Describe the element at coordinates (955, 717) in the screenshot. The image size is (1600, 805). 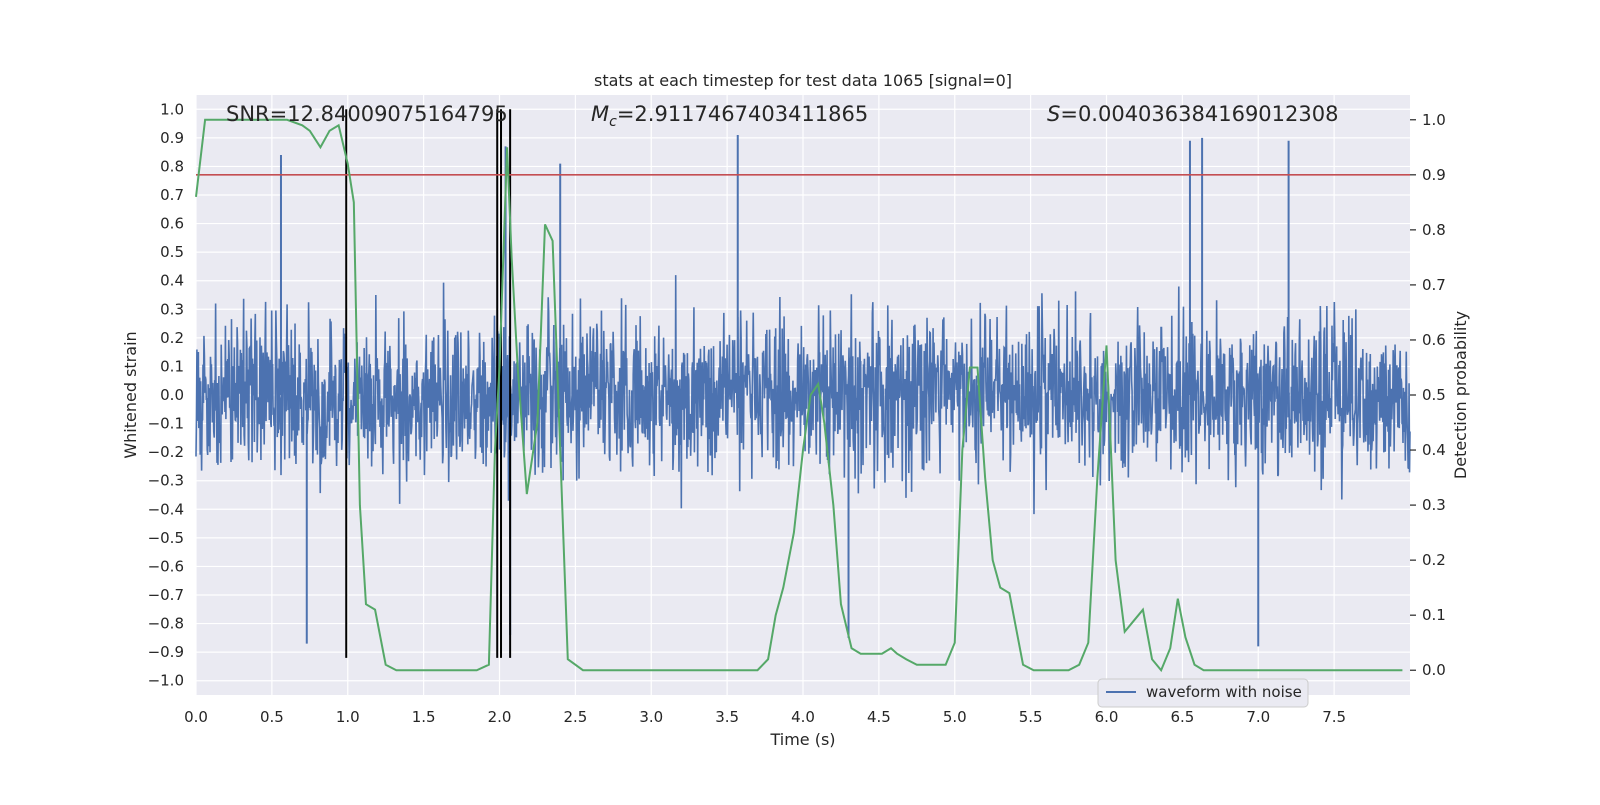
I see `x-tick-label: 5.0` at that location.